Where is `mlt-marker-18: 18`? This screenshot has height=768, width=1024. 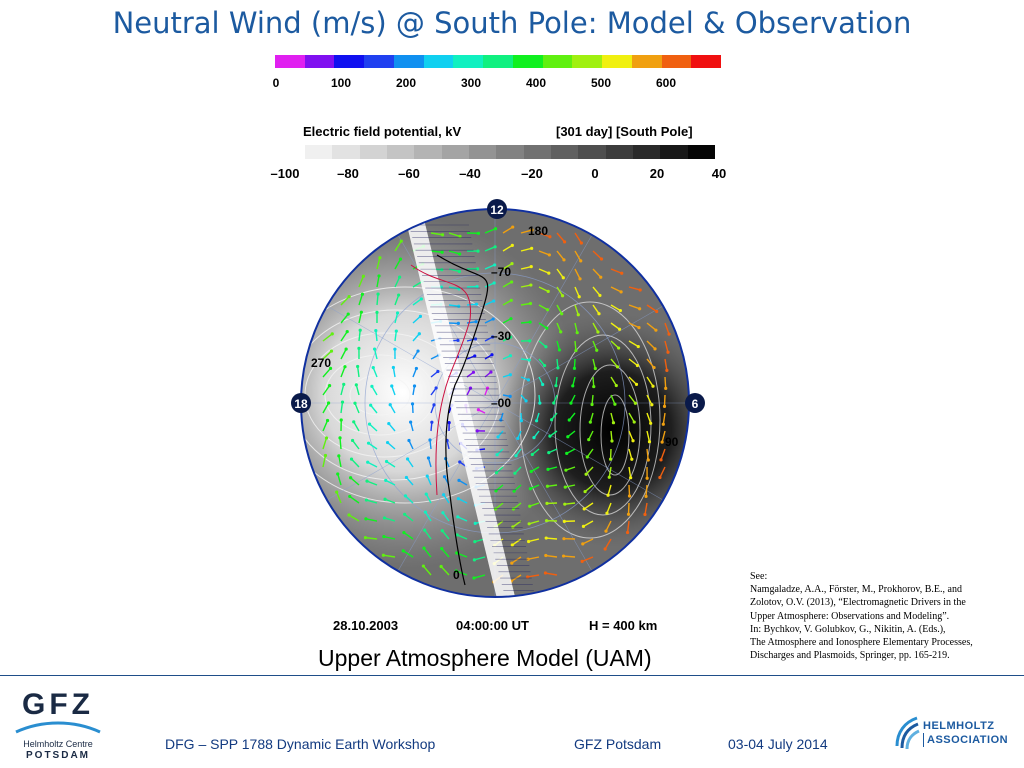 mlt-marker-18: 18 is located at coordinates (301, 403).